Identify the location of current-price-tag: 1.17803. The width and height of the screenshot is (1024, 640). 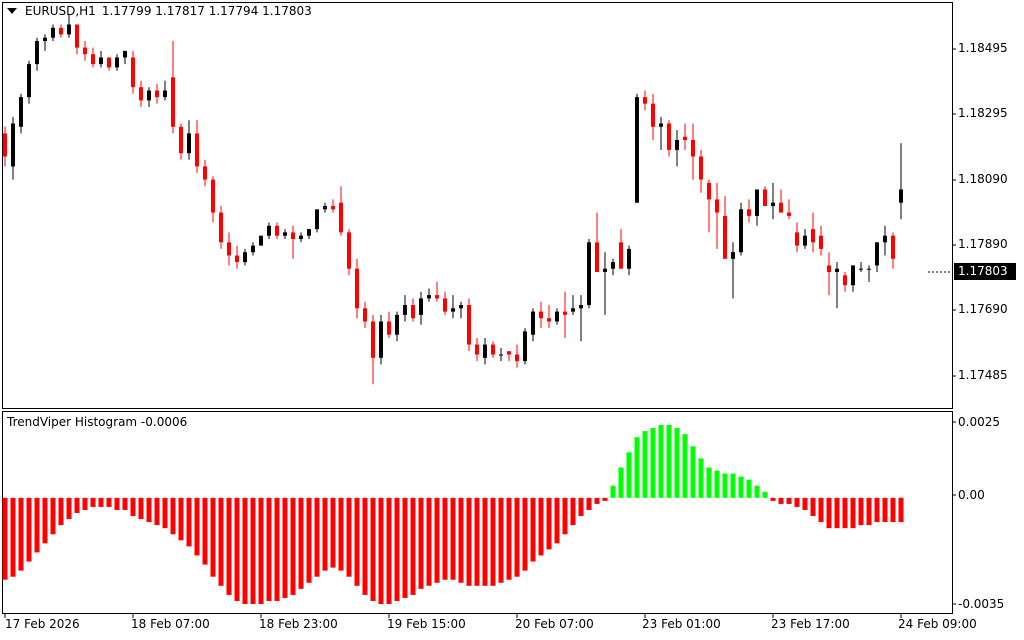
(985, 271).